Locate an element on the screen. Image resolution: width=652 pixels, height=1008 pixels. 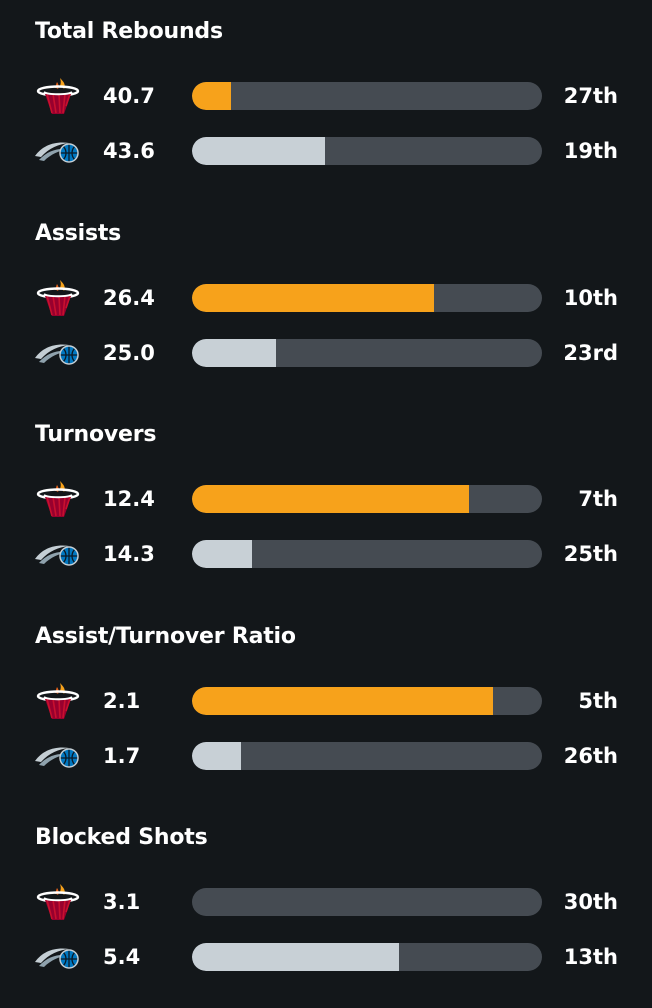
stat-row-heat: 26.4 10th is located at coordinates (326, 298).